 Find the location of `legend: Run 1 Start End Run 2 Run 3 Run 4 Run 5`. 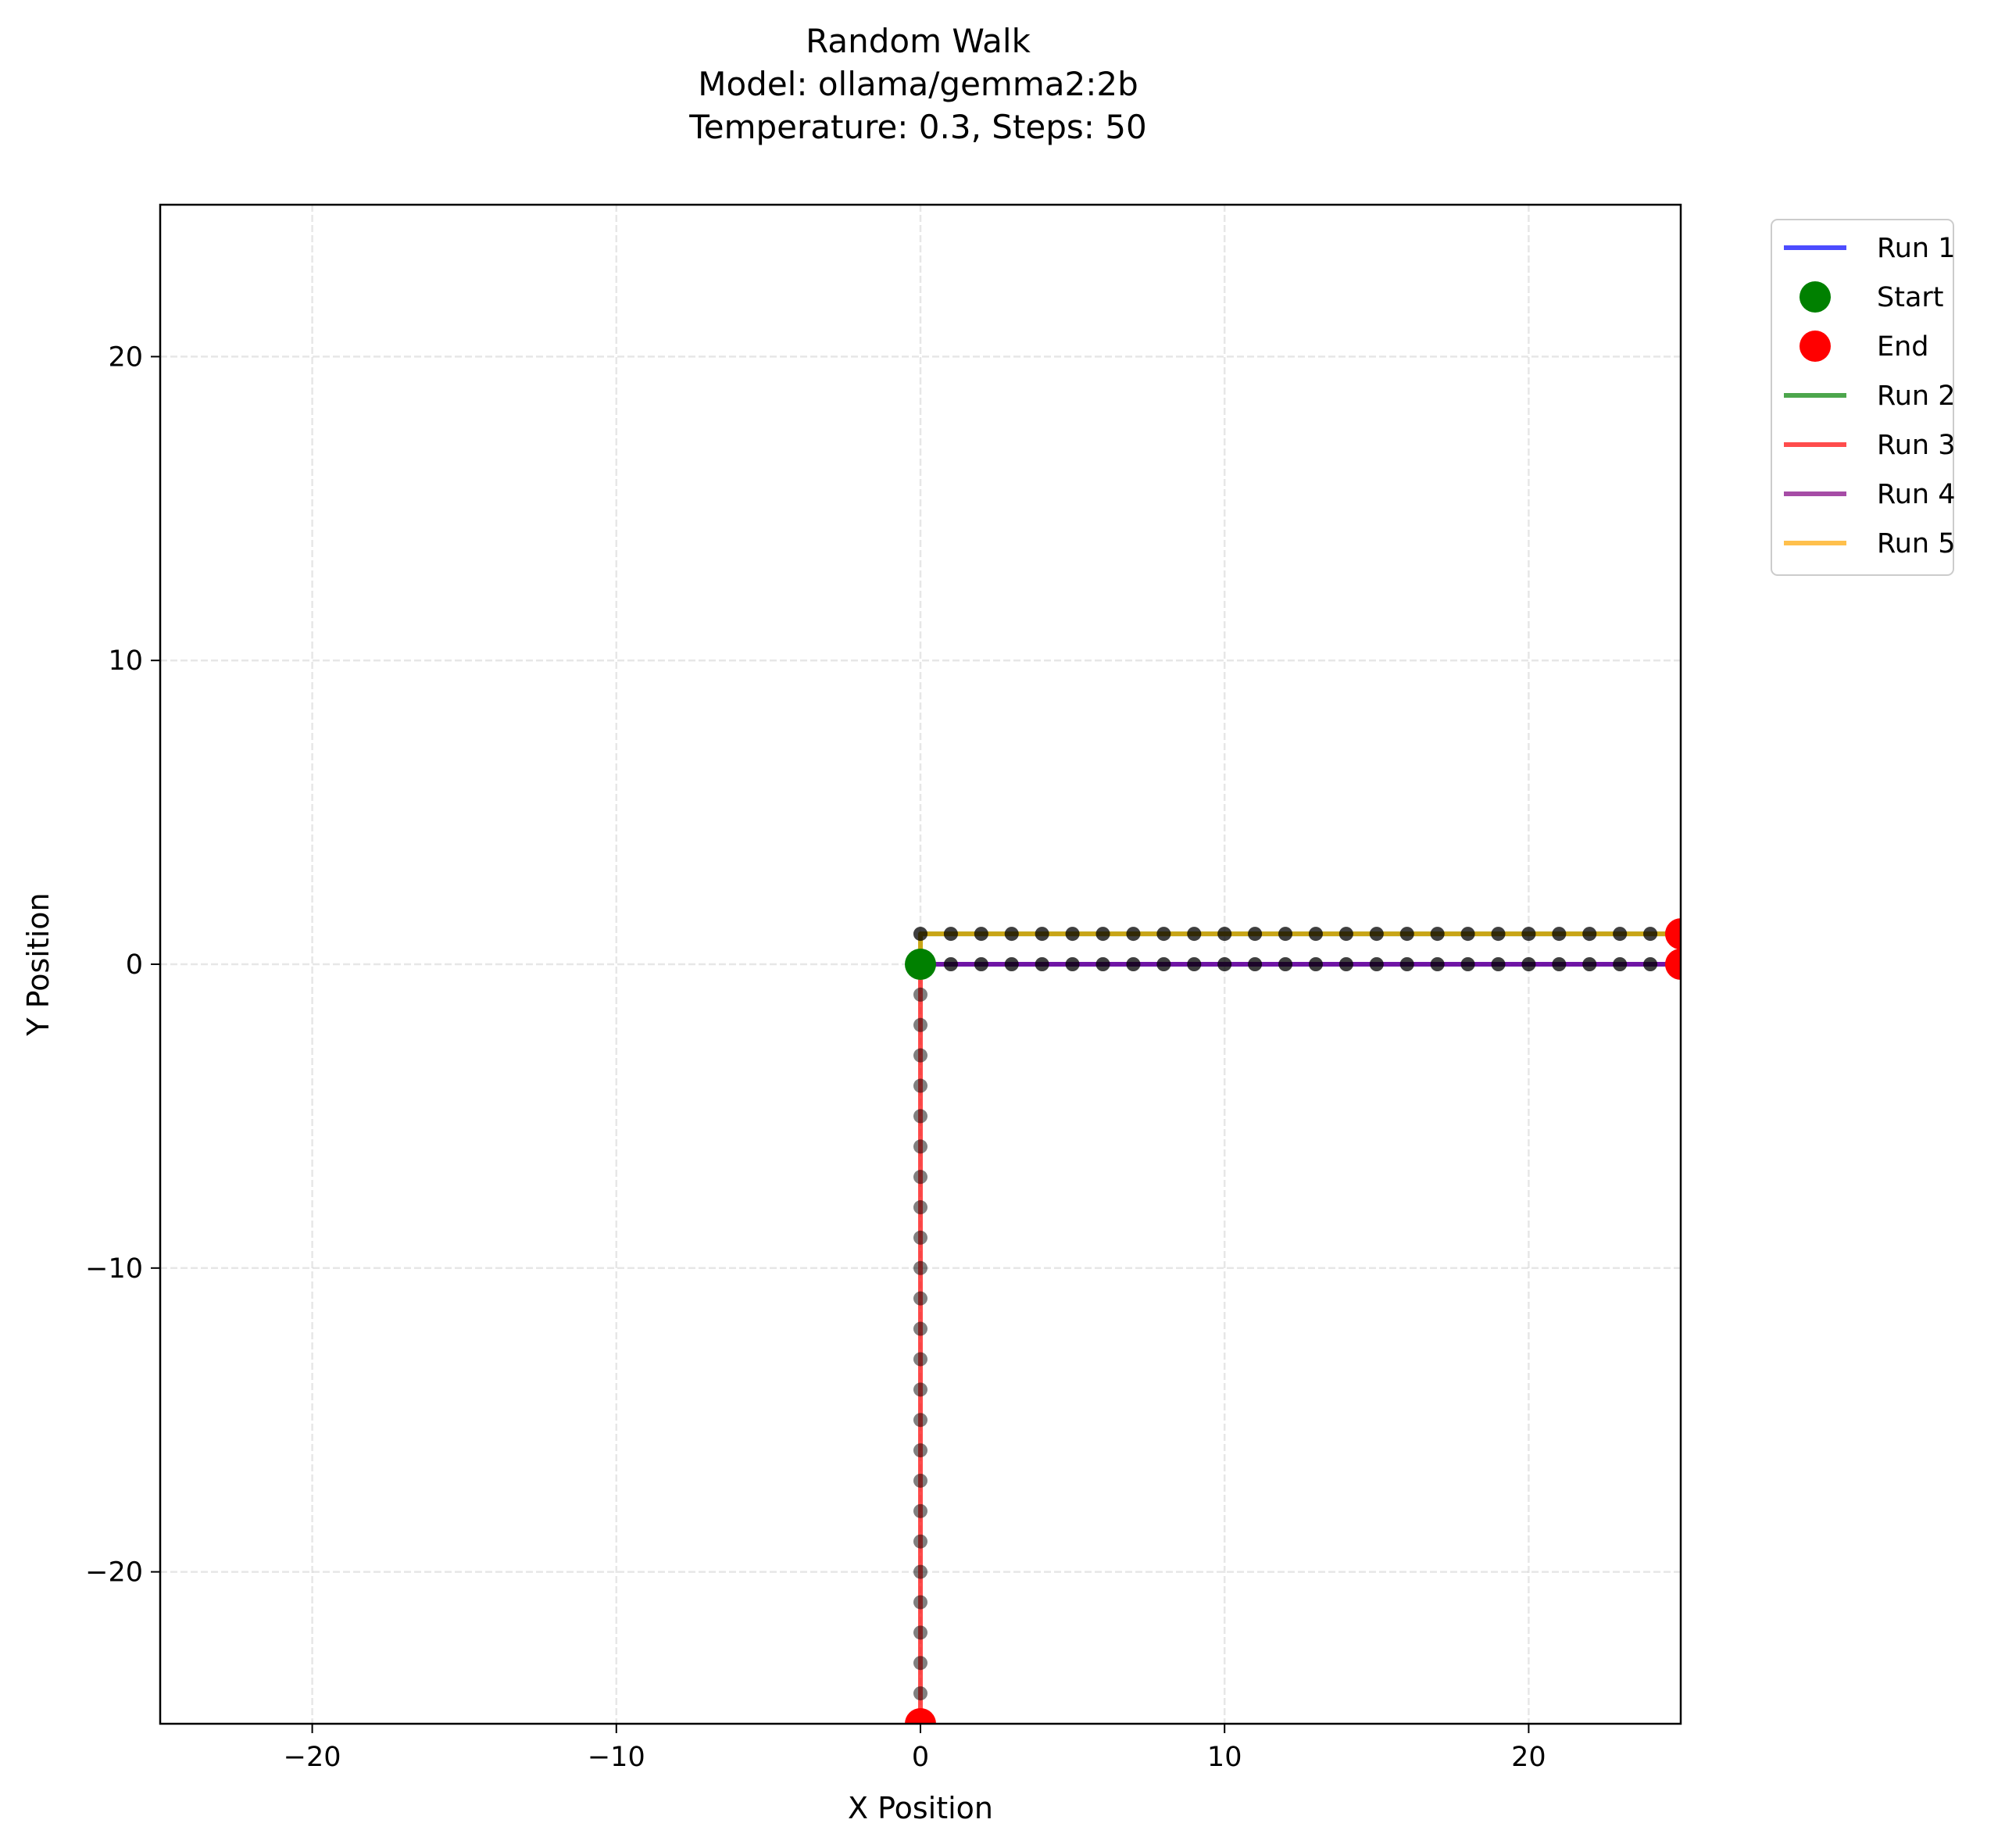

legend: Run 1 Start End Run 2 Run 3 Run 4 Run 5 is located at coordinates (1863, 397).